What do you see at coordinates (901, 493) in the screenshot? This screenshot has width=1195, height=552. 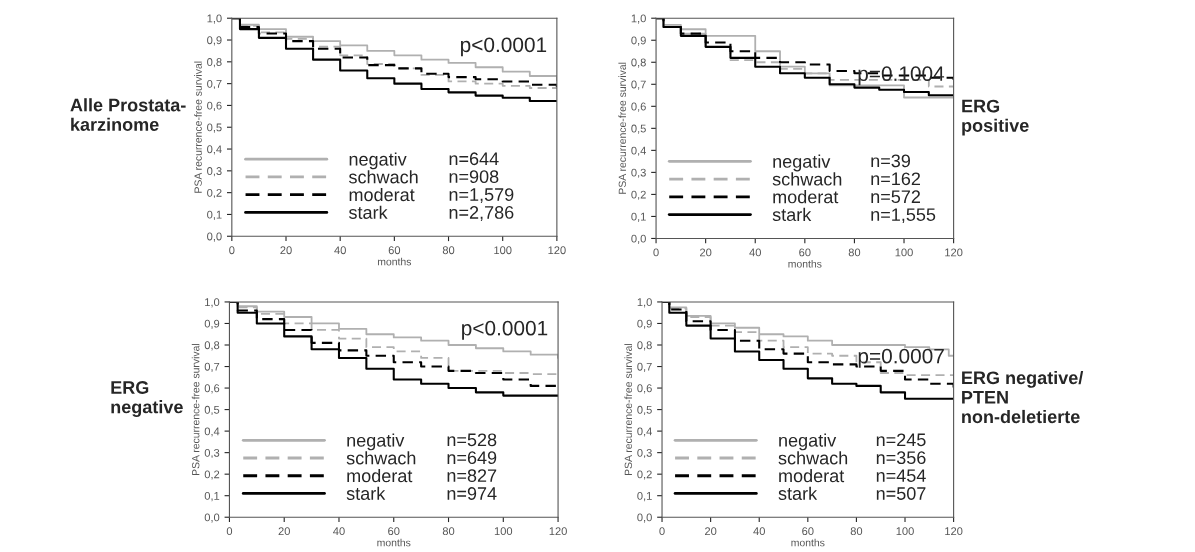 I see `annotation: n=507` at bounding box center [901, 493].